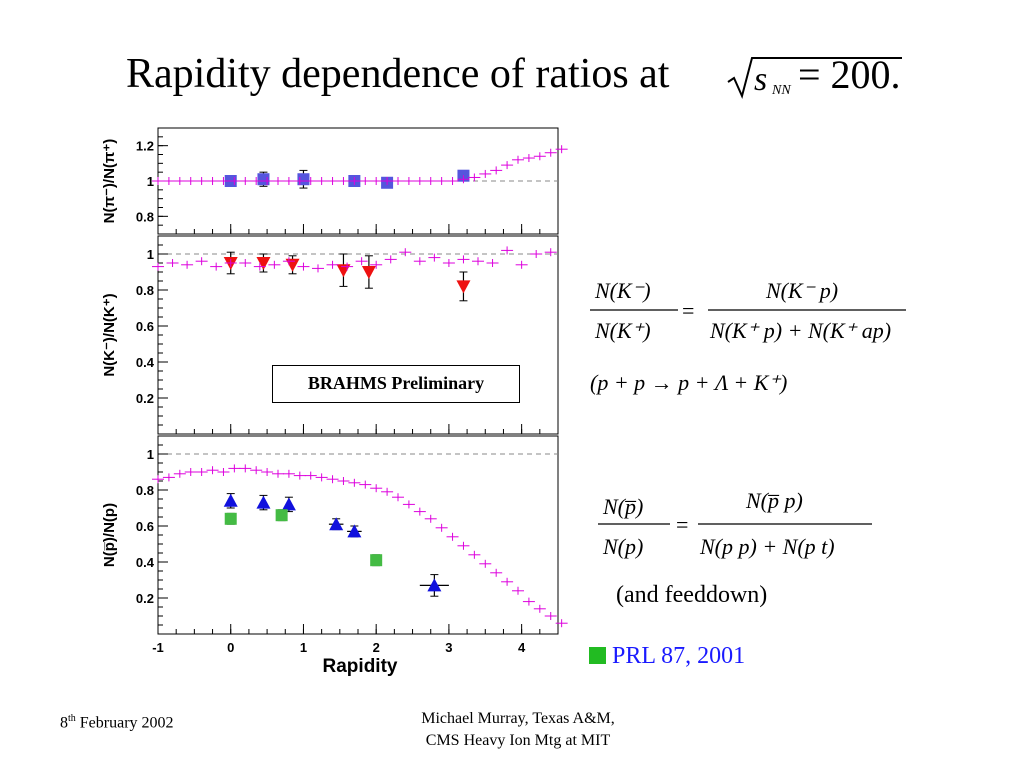 This screenshot has width=1024, height=768. I want to click on slide-title: Rapidity dependence of ratios at, so click(398, 74).